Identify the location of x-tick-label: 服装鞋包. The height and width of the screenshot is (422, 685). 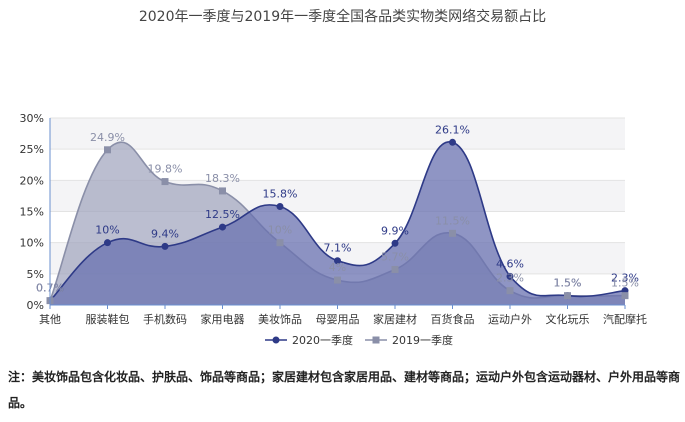
(108, 319).